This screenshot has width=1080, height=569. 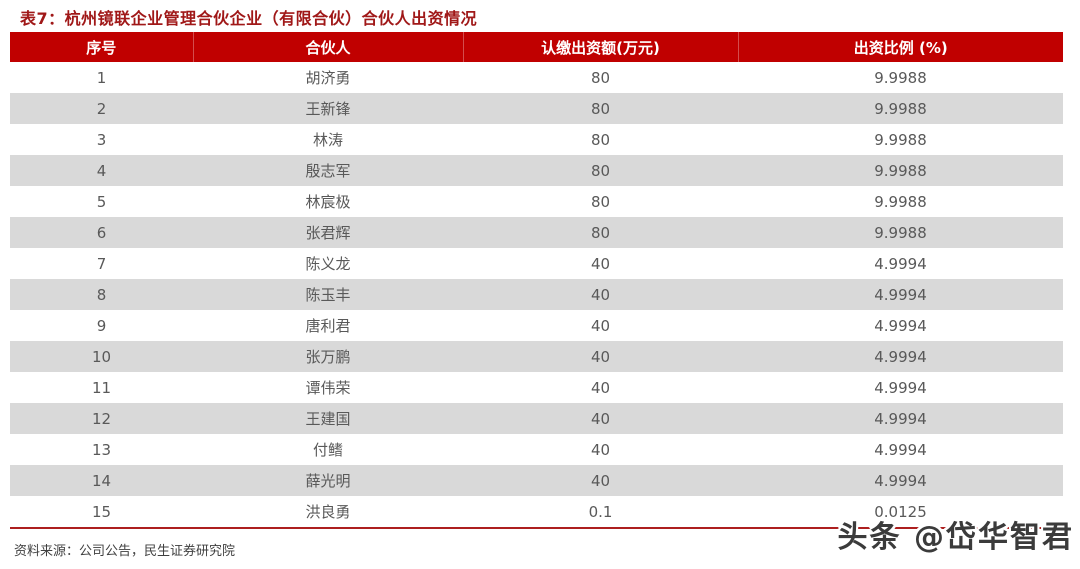 What do you see at coordinates (600, 511) in the screenshot?
I see `table-cell-amount: 0.1` at bounding box center [600, 511].